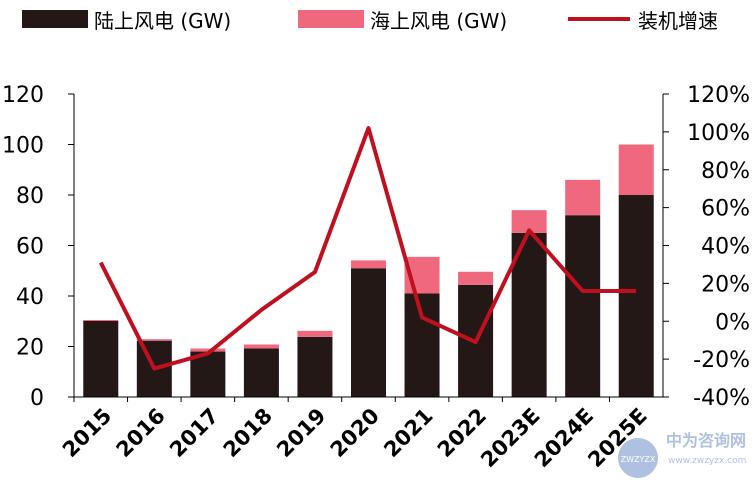  Describe the element at coordinates (154, 340) in the screenshot. I see `bar-offshore-2016` at that location.